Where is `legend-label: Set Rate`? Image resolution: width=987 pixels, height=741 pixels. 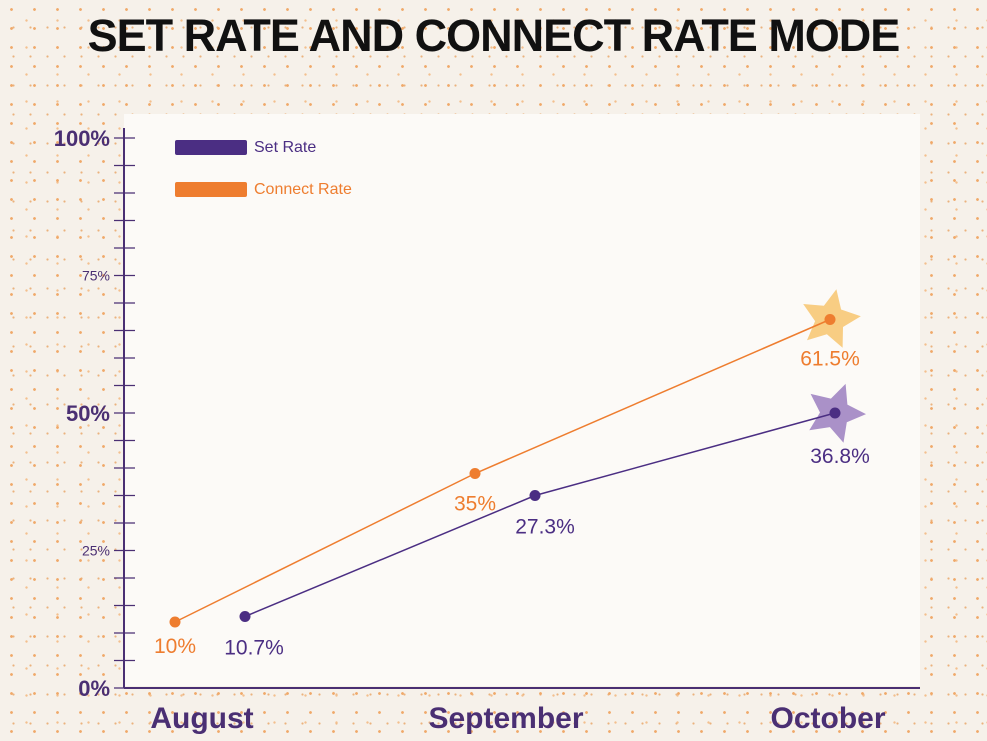
legend-label: Set Rate is located at coordinates (285, 147).